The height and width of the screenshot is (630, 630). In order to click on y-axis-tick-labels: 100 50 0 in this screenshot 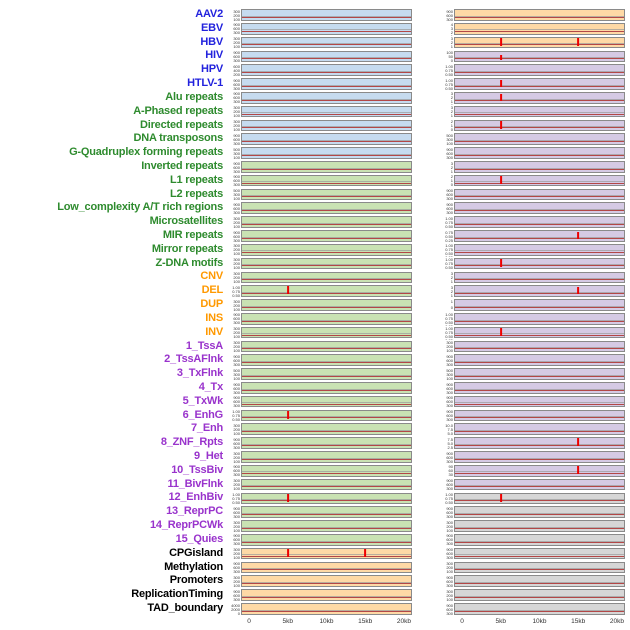, I will do `click(446, 56)`.